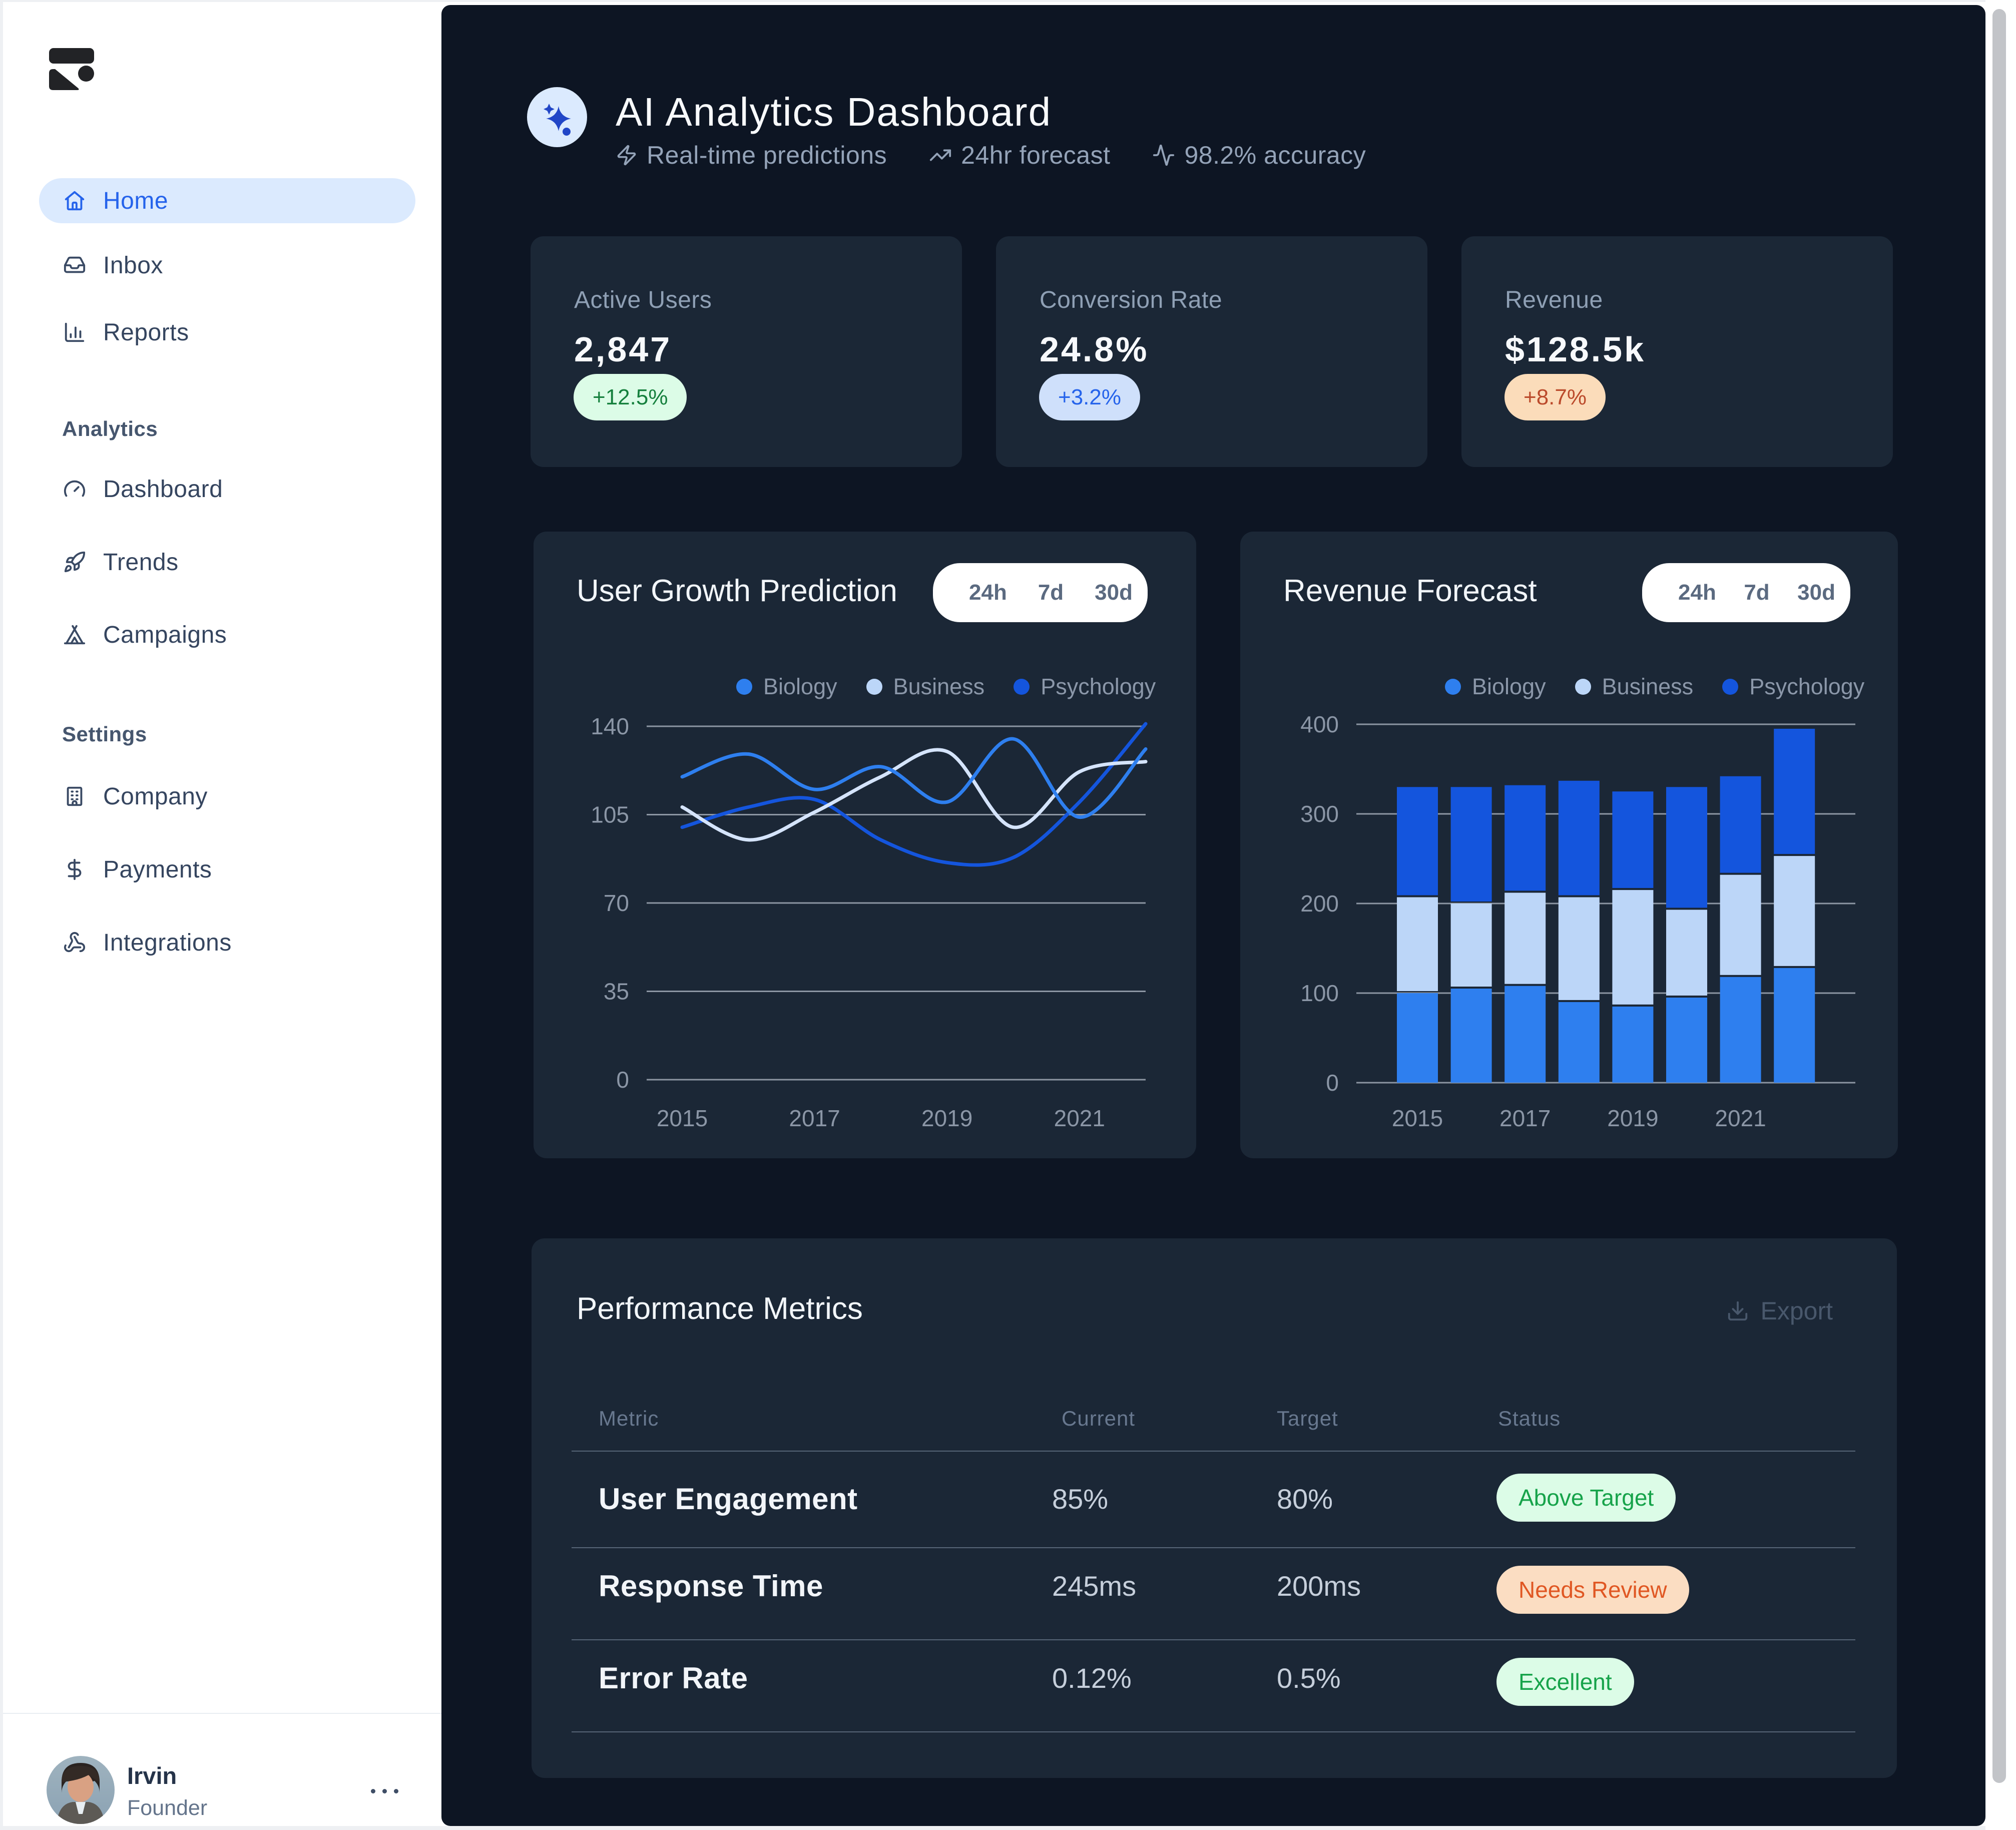 The width and height of the screenshot is (2016, 1830). What do you see at coordinates (1319, 903) in the screenshot?
I see `svg-text: 200` at bounding box center [1319, 903].